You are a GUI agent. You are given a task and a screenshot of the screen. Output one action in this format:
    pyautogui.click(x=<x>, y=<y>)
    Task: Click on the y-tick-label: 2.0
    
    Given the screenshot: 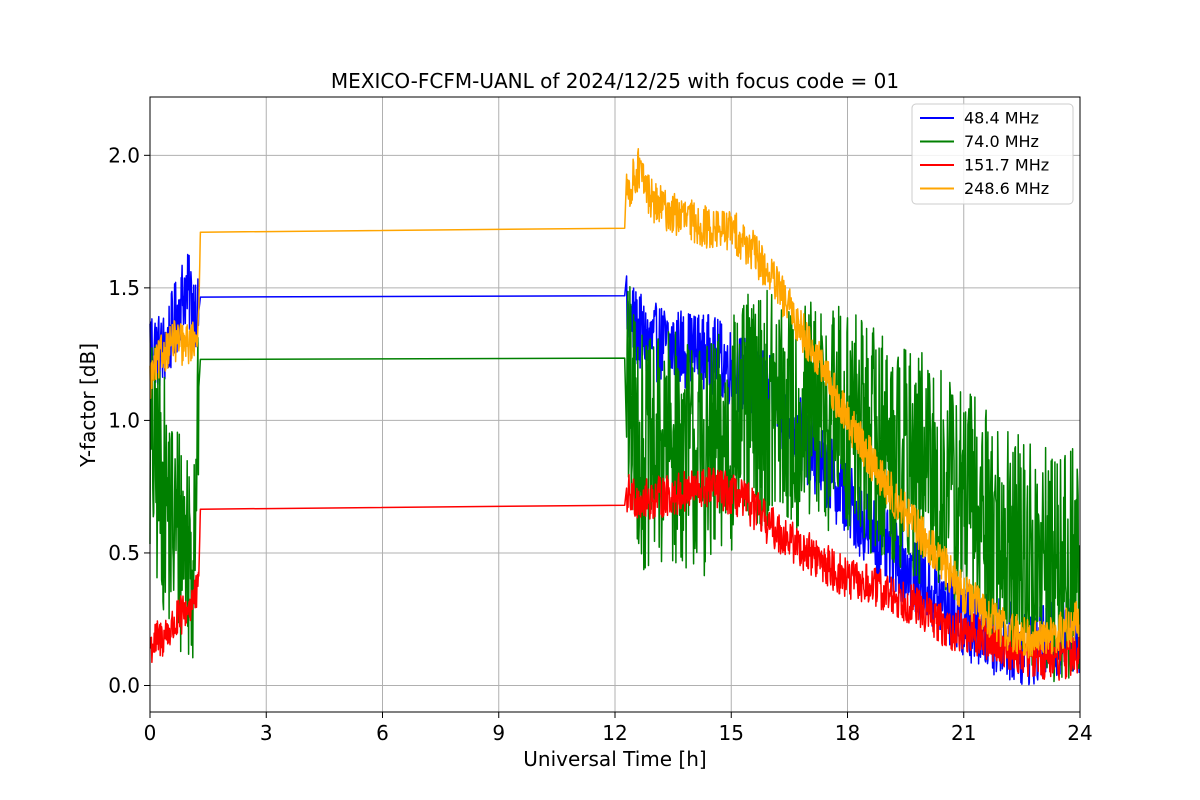 What is the action you would take?
    pyautogui.click(x=124, y=155)
    